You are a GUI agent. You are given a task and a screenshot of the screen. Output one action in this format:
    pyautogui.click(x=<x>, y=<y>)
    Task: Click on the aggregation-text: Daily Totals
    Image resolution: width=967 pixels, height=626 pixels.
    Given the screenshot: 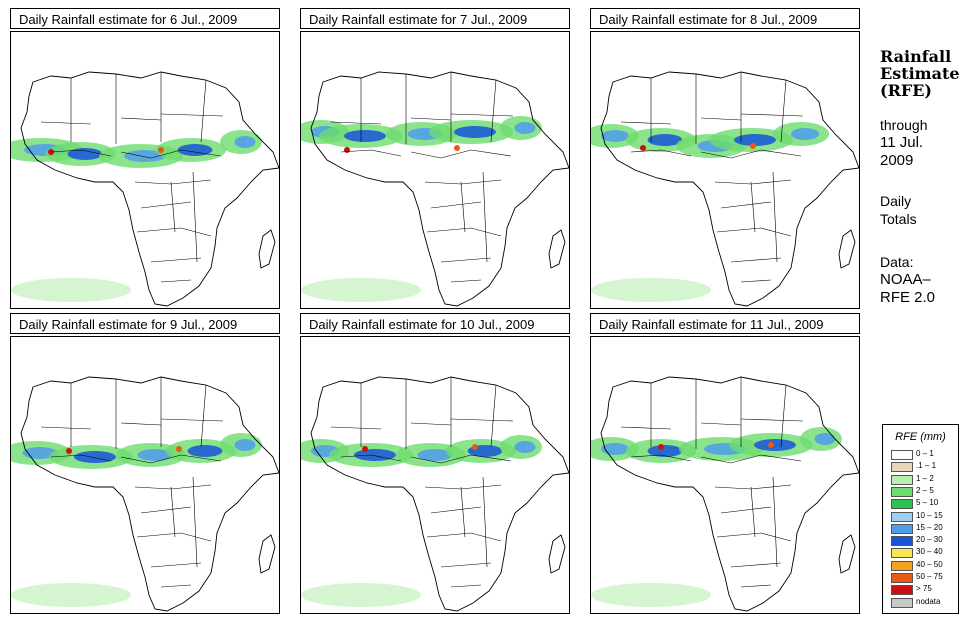 What is the action you would take?
    pyautogui.click(x=922, y=210)
    